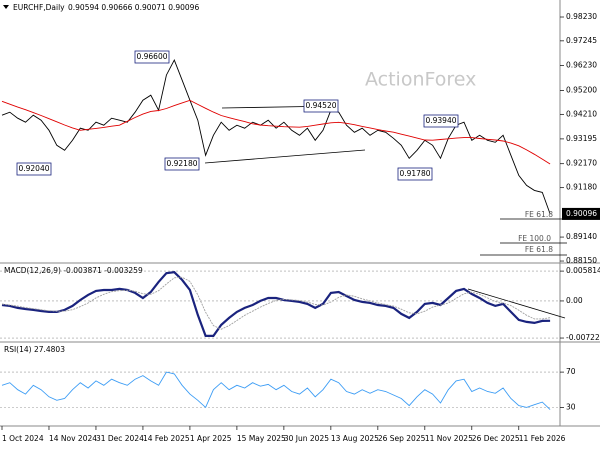 This screenshot has height=450, width=600. I want to click on y-tick-label: -0.007222, so click(583, 337).